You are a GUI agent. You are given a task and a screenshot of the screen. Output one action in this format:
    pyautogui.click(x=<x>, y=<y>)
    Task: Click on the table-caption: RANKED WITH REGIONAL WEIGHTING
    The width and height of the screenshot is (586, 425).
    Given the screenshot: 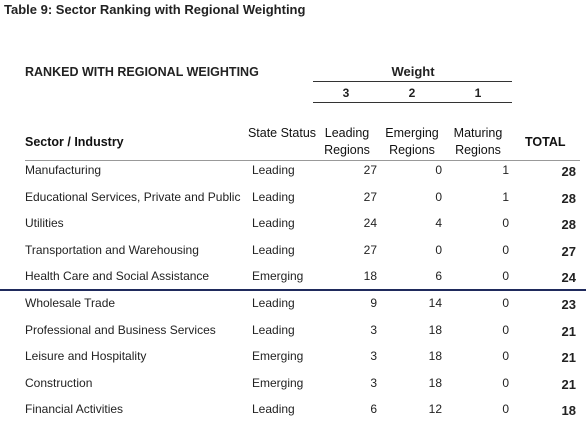 What is the action you would take?
    pyautogui.click(x=142, y=72)
    